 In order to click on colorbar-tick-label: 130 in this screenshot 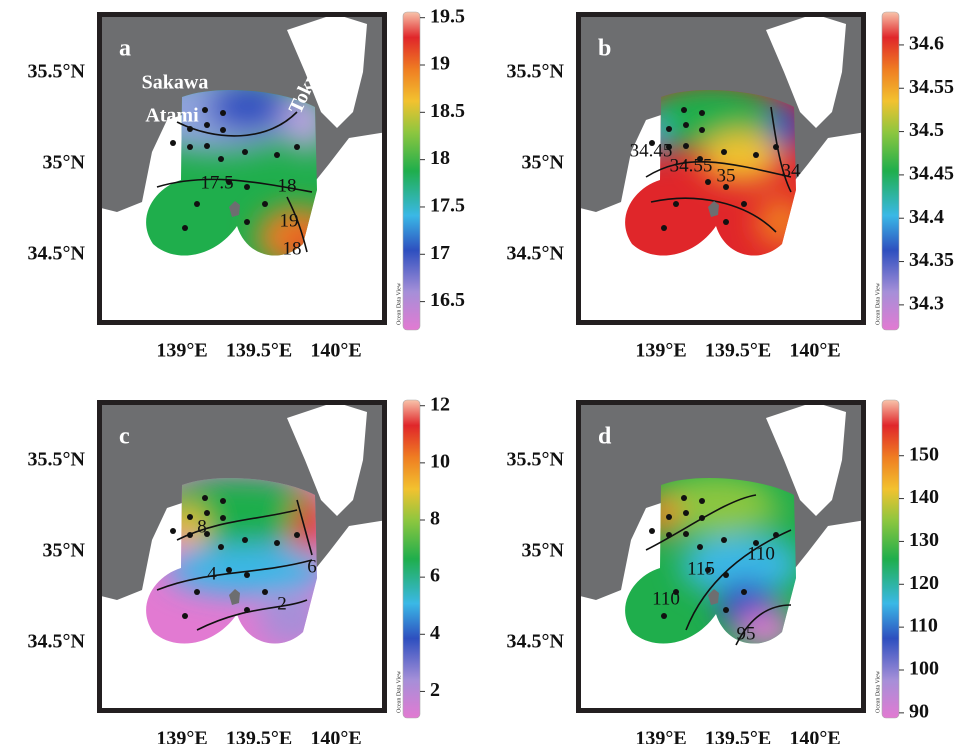, I will do `click(924, 540)`.